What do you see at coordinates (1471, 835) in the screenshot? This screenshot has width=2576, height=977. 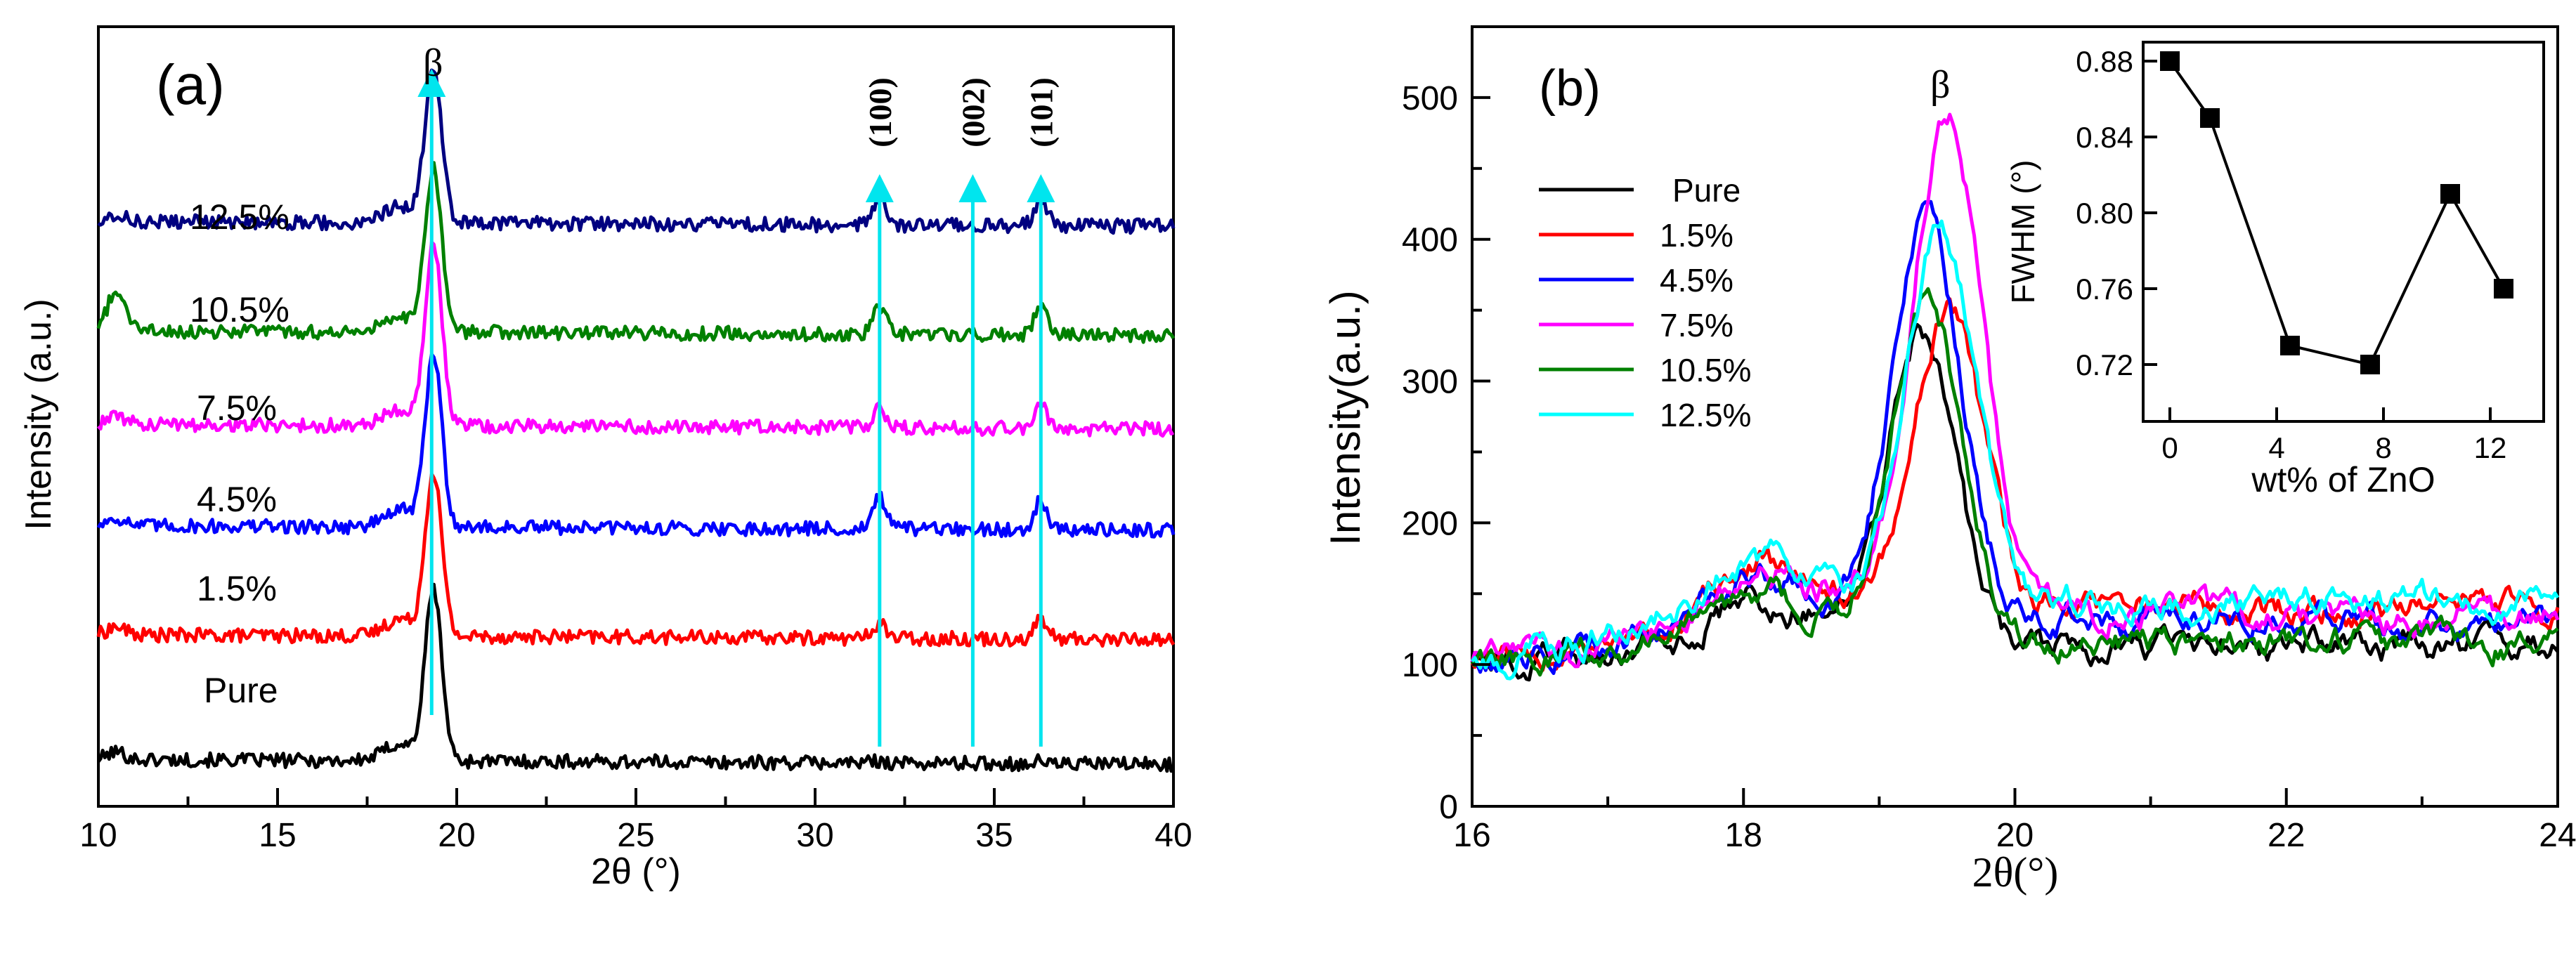 I see `x-tick-label: 16` at bounding box center [1471, 835].